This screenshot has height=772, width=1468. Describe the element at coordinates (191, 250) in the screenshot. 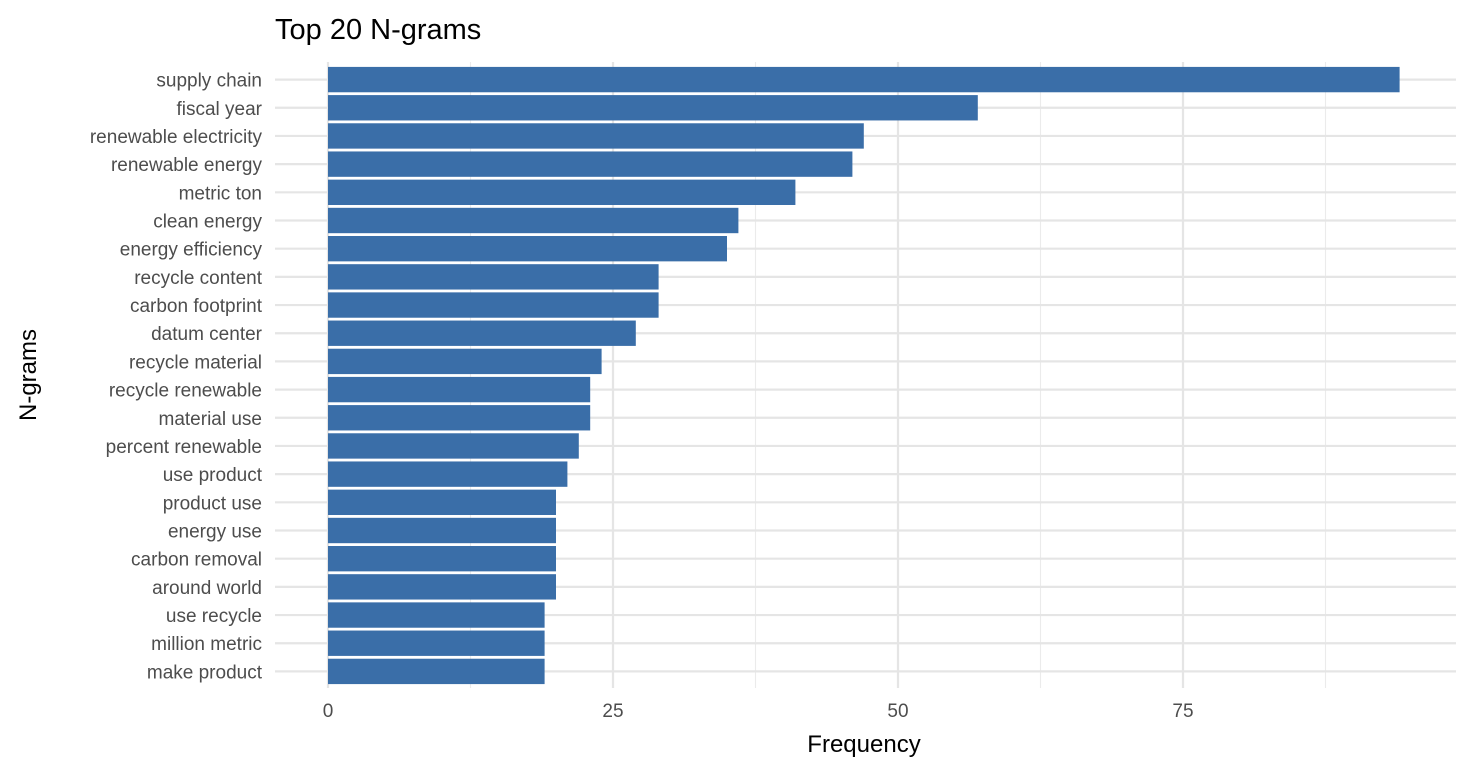

I see `category-label: energy efficiency` at that location.